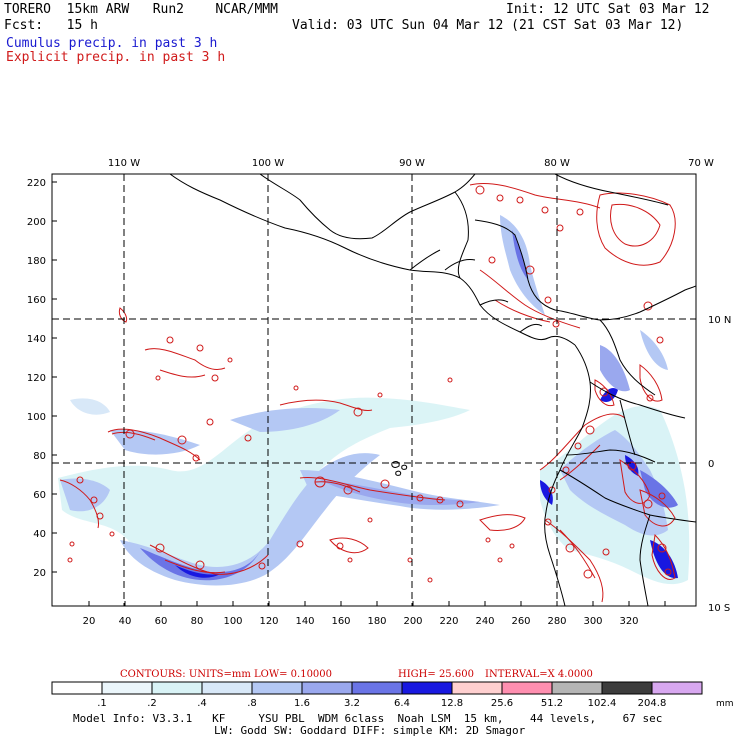 The height and width of the screenshot is (740, 740). Describe the element at coordinates (436, 674) in the screenshot. I see `contours-high: HIGH= 25.600` at that location.